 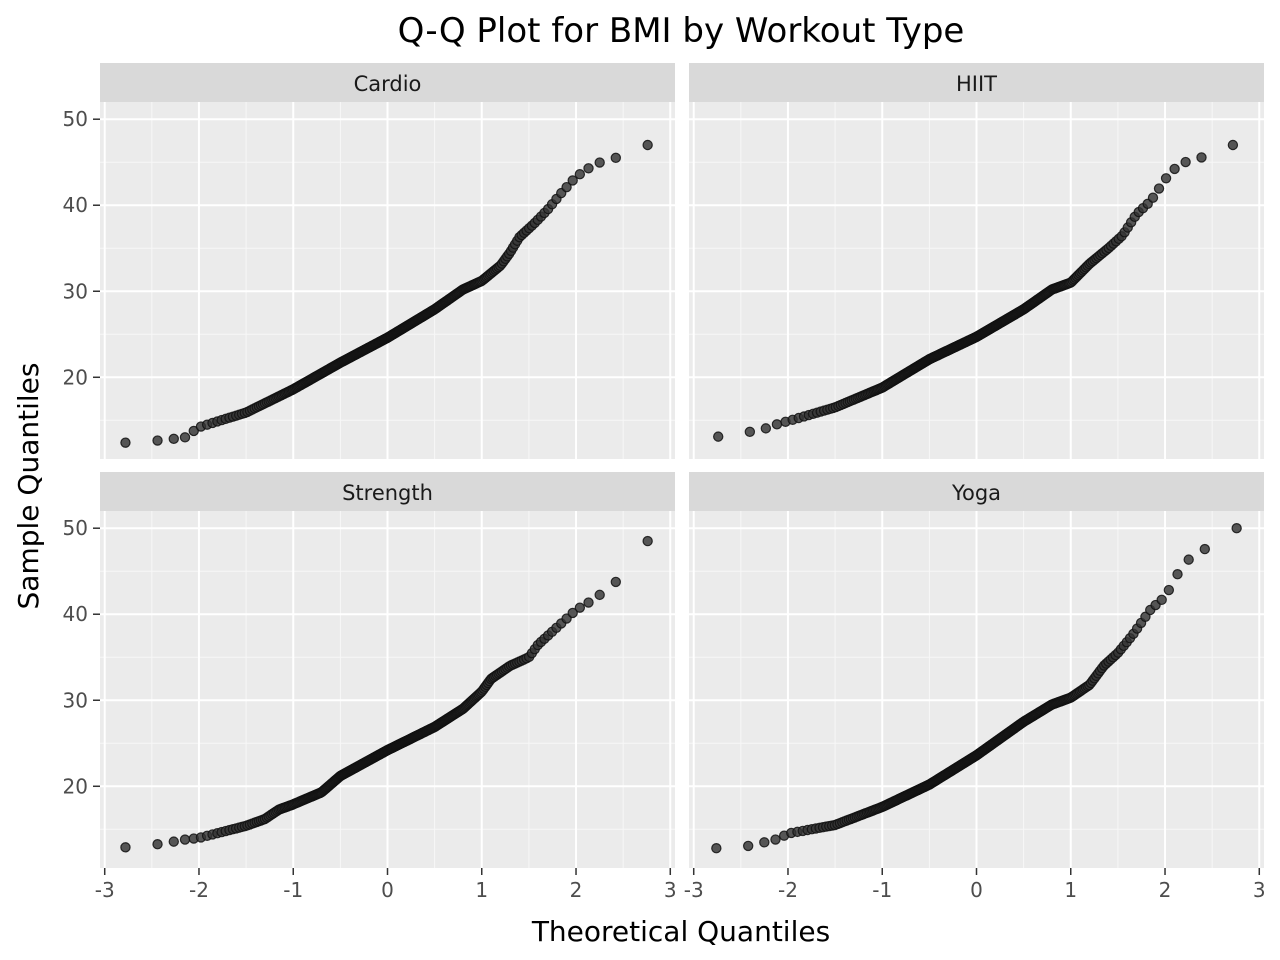 I want to click on strip-label-strength: Strength, so click(x=387, y=493).